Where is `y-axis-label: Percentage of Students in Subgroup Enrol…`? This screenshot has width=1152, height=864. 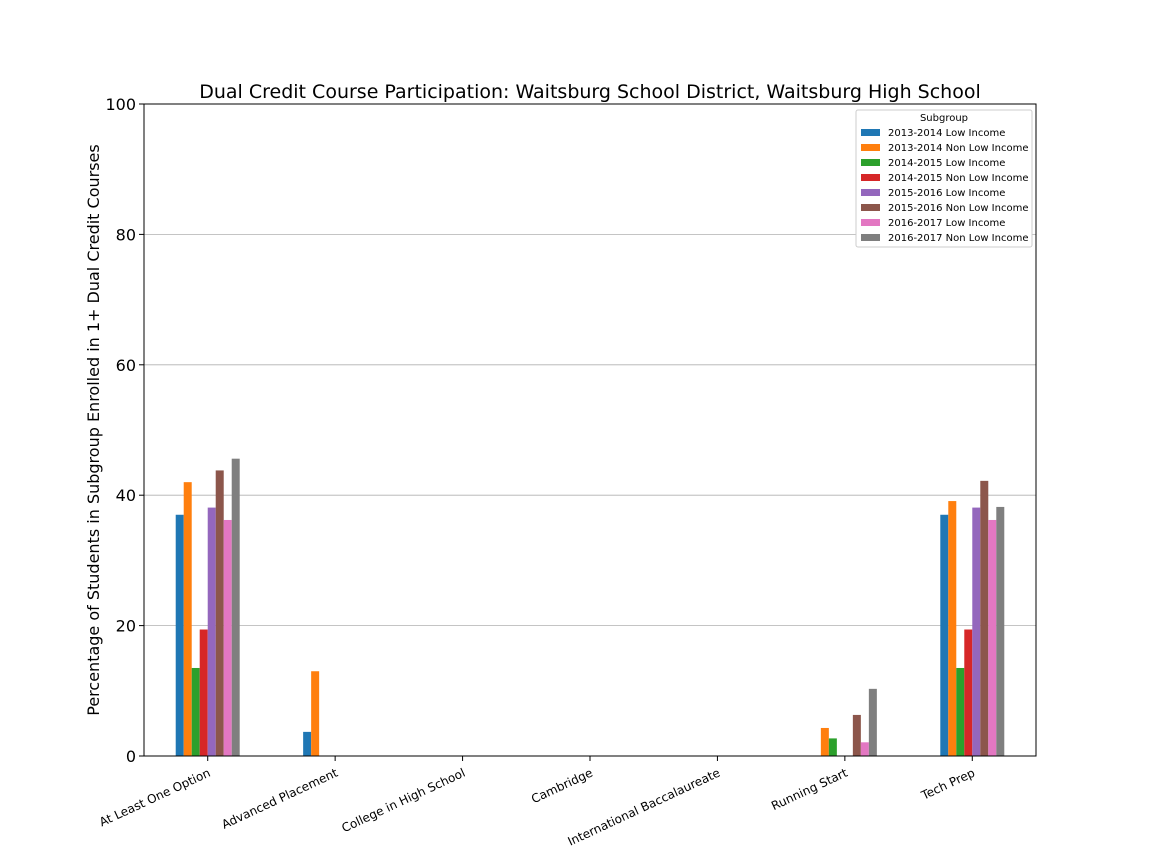 y-axis-label: Percentage of Students in Subgroup Enrol… is located at coordinates (93, 429).